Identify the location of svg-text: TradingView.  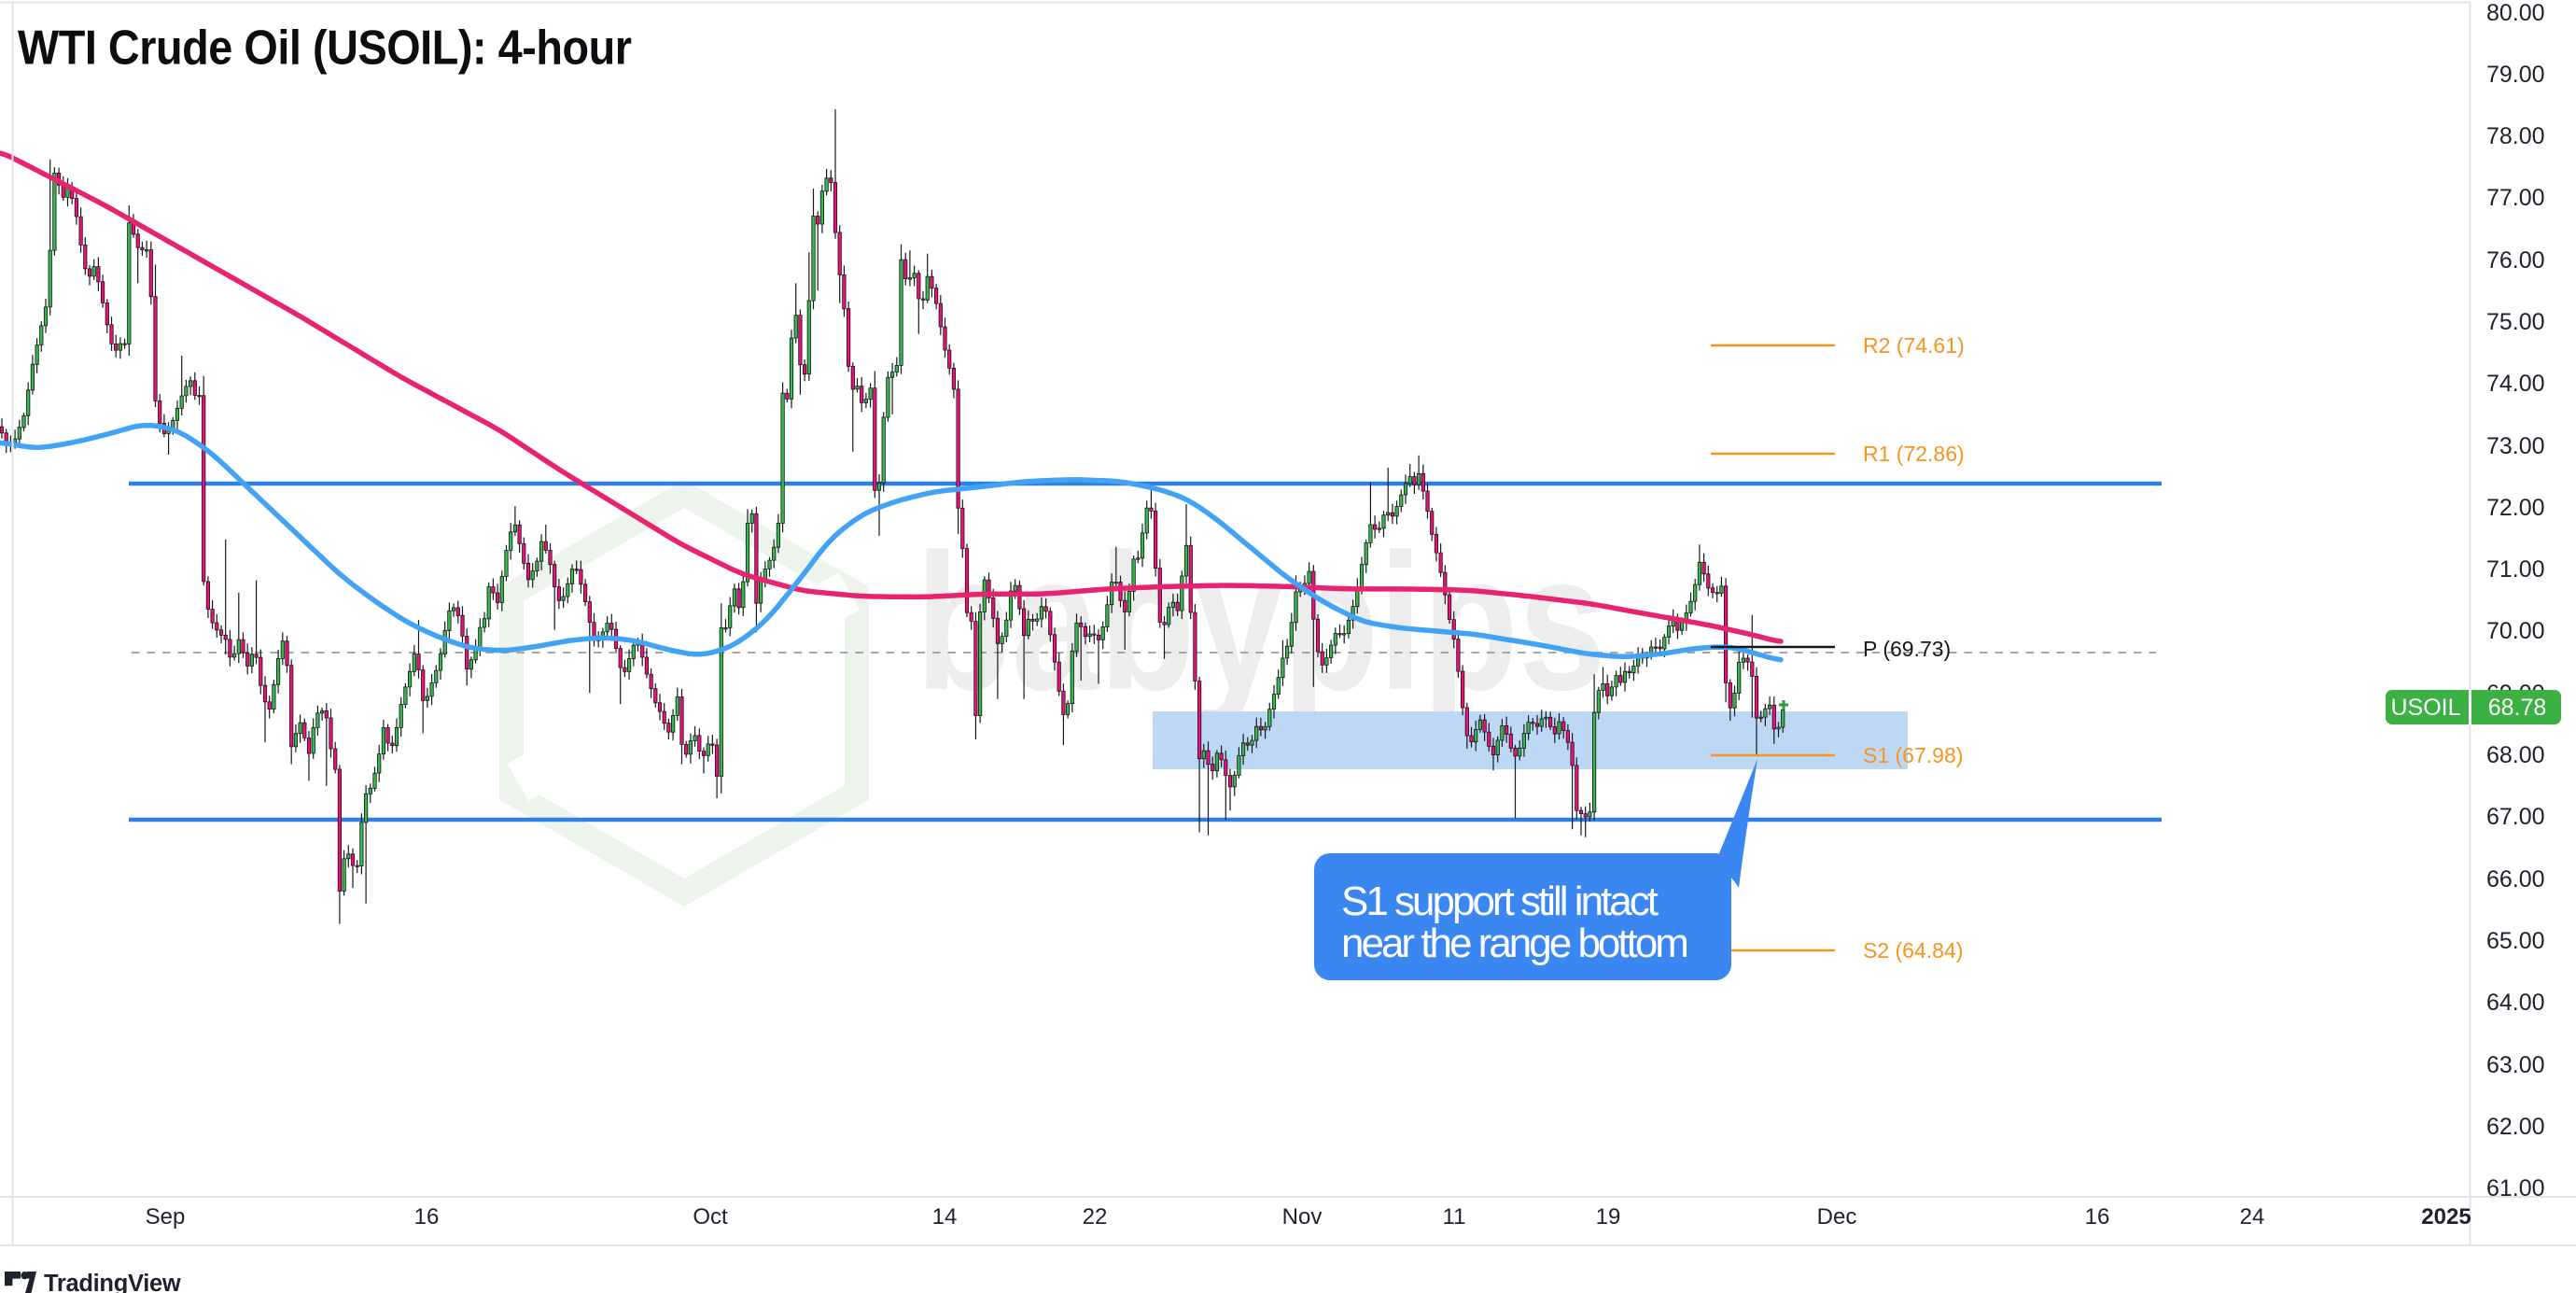
(112, 1282).